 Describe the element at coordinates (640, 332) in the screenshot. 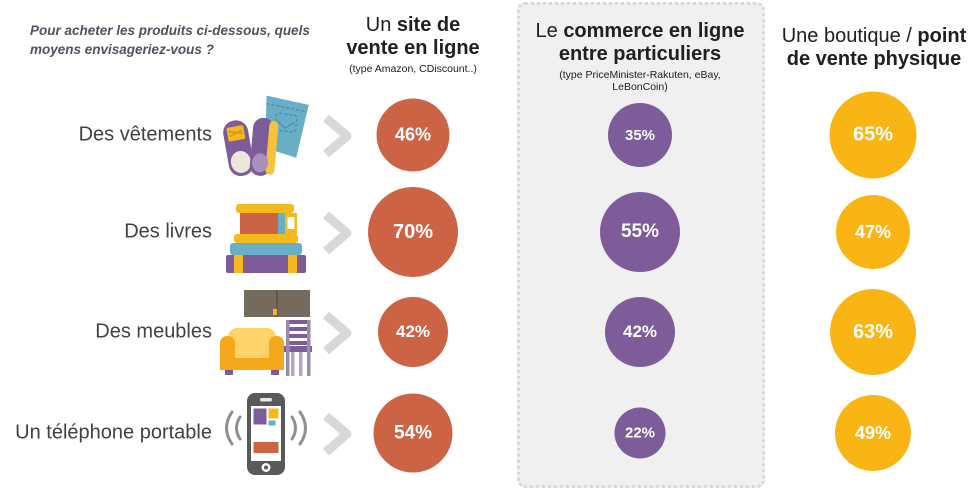

I see `bubble-furniture-peer-to-peer: 42%` at that location.